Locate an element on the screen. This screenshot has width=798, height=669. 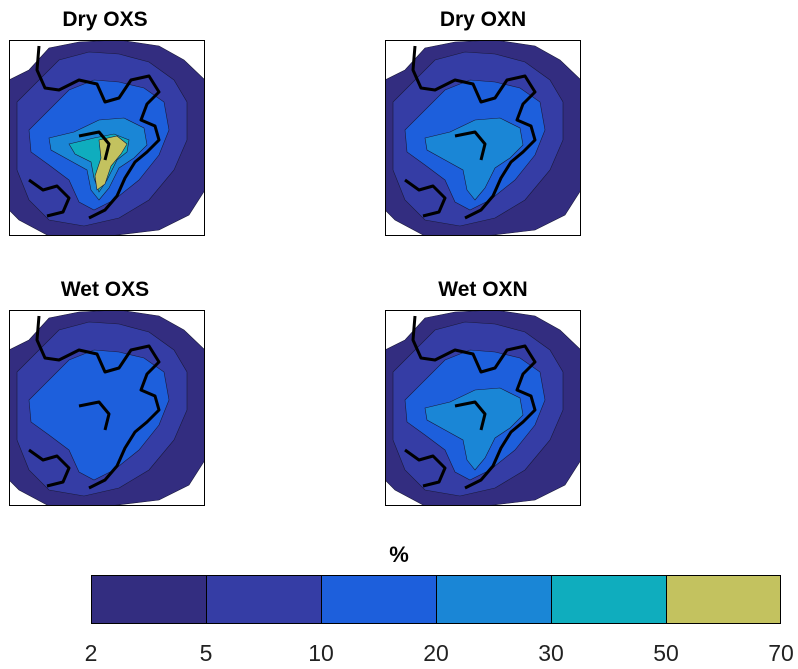
map-dry-oxs is located at coordinates (107, 138).